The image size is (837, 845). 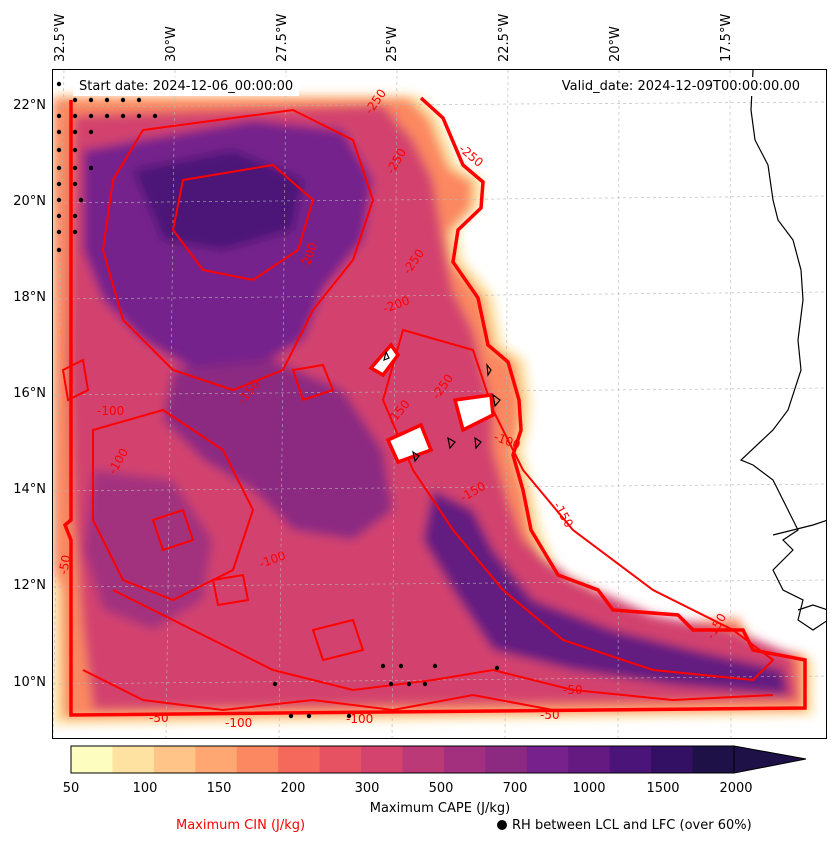 I want to click on lon-label-32-5w: 32.5°W, so click(x=60, y=37).